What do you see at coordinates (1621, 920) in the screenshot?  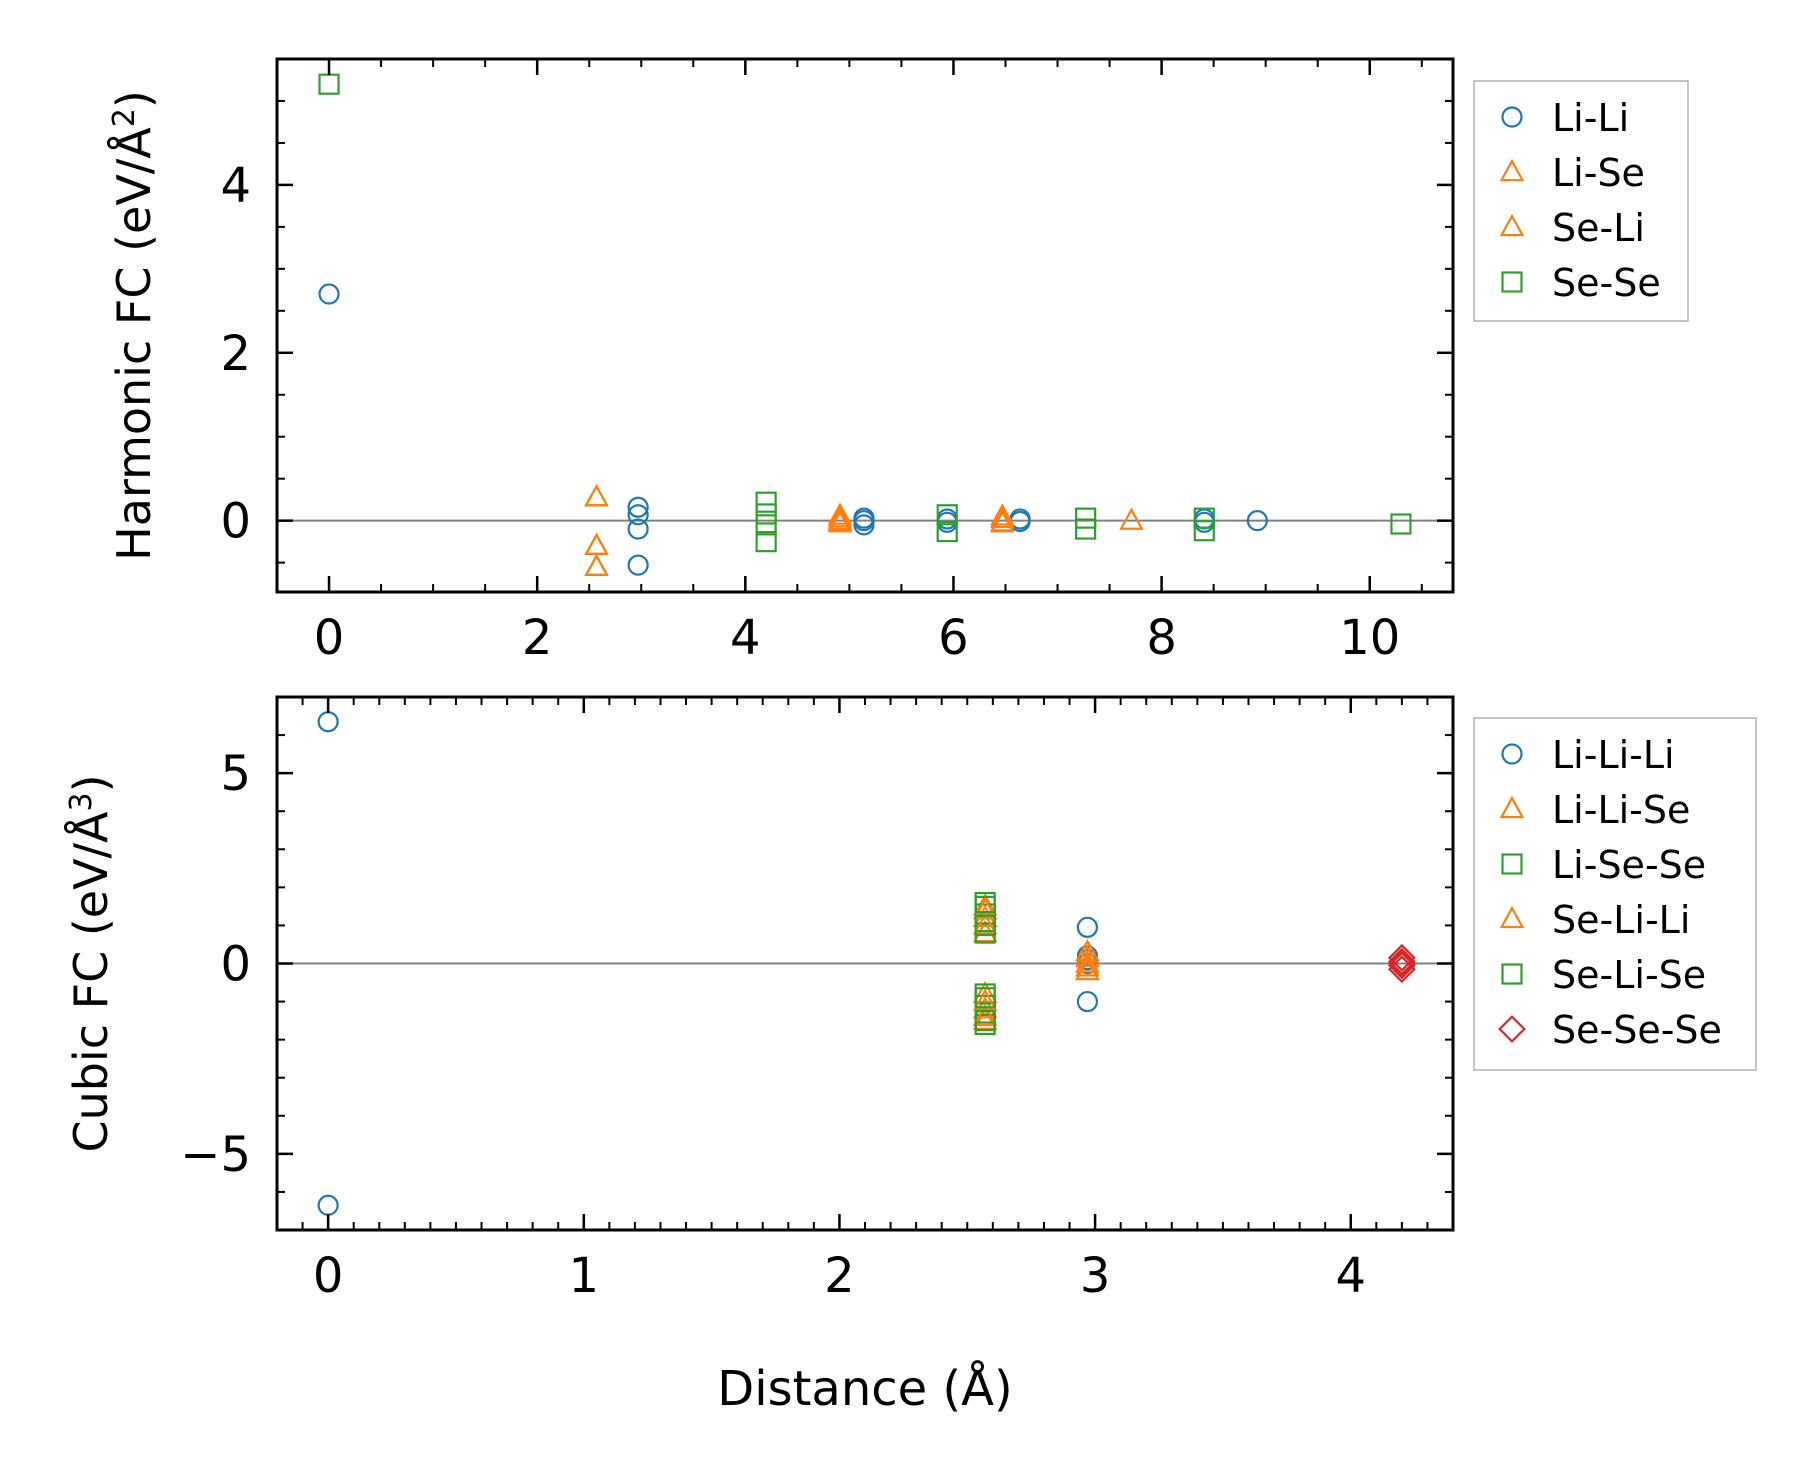 I see `legend-label: Se-Li-Li` at bounding box center [1621, 920].